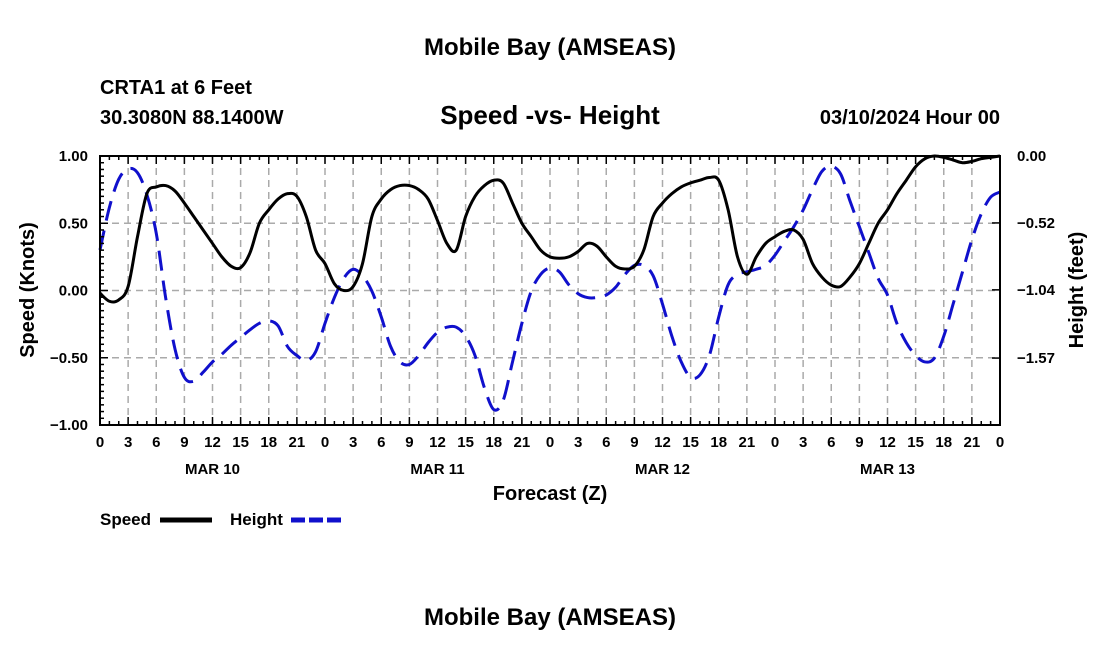  Describe the element at coordinates (212, 469) in the screenshot. I see `day-label: MAR 10` at that location.